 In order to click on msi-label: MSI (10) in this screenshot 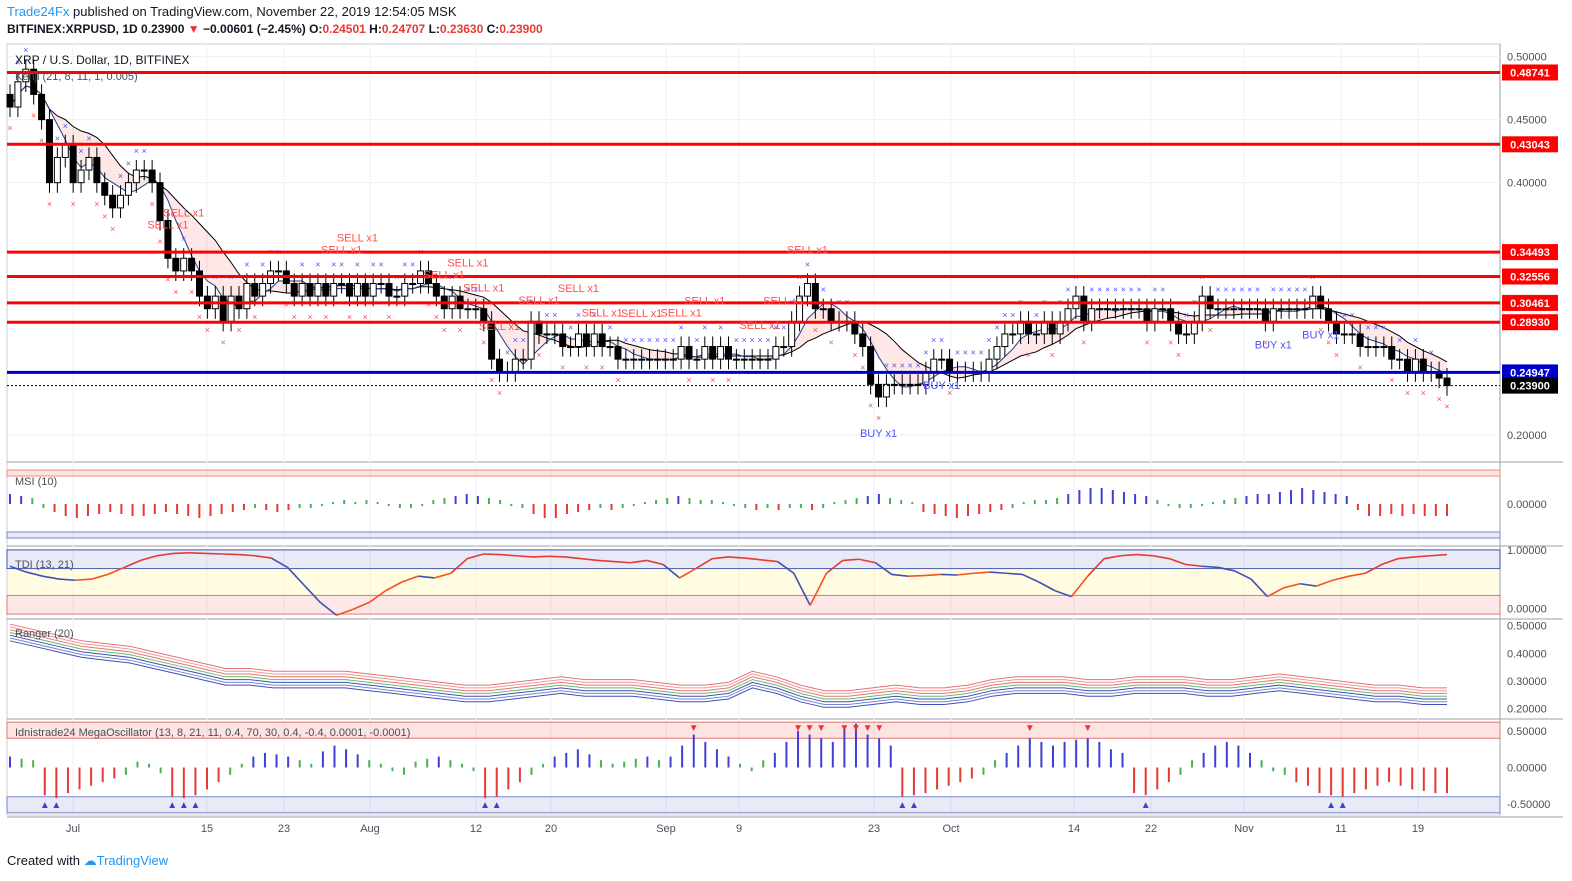, I will do `click(36, 482)`.